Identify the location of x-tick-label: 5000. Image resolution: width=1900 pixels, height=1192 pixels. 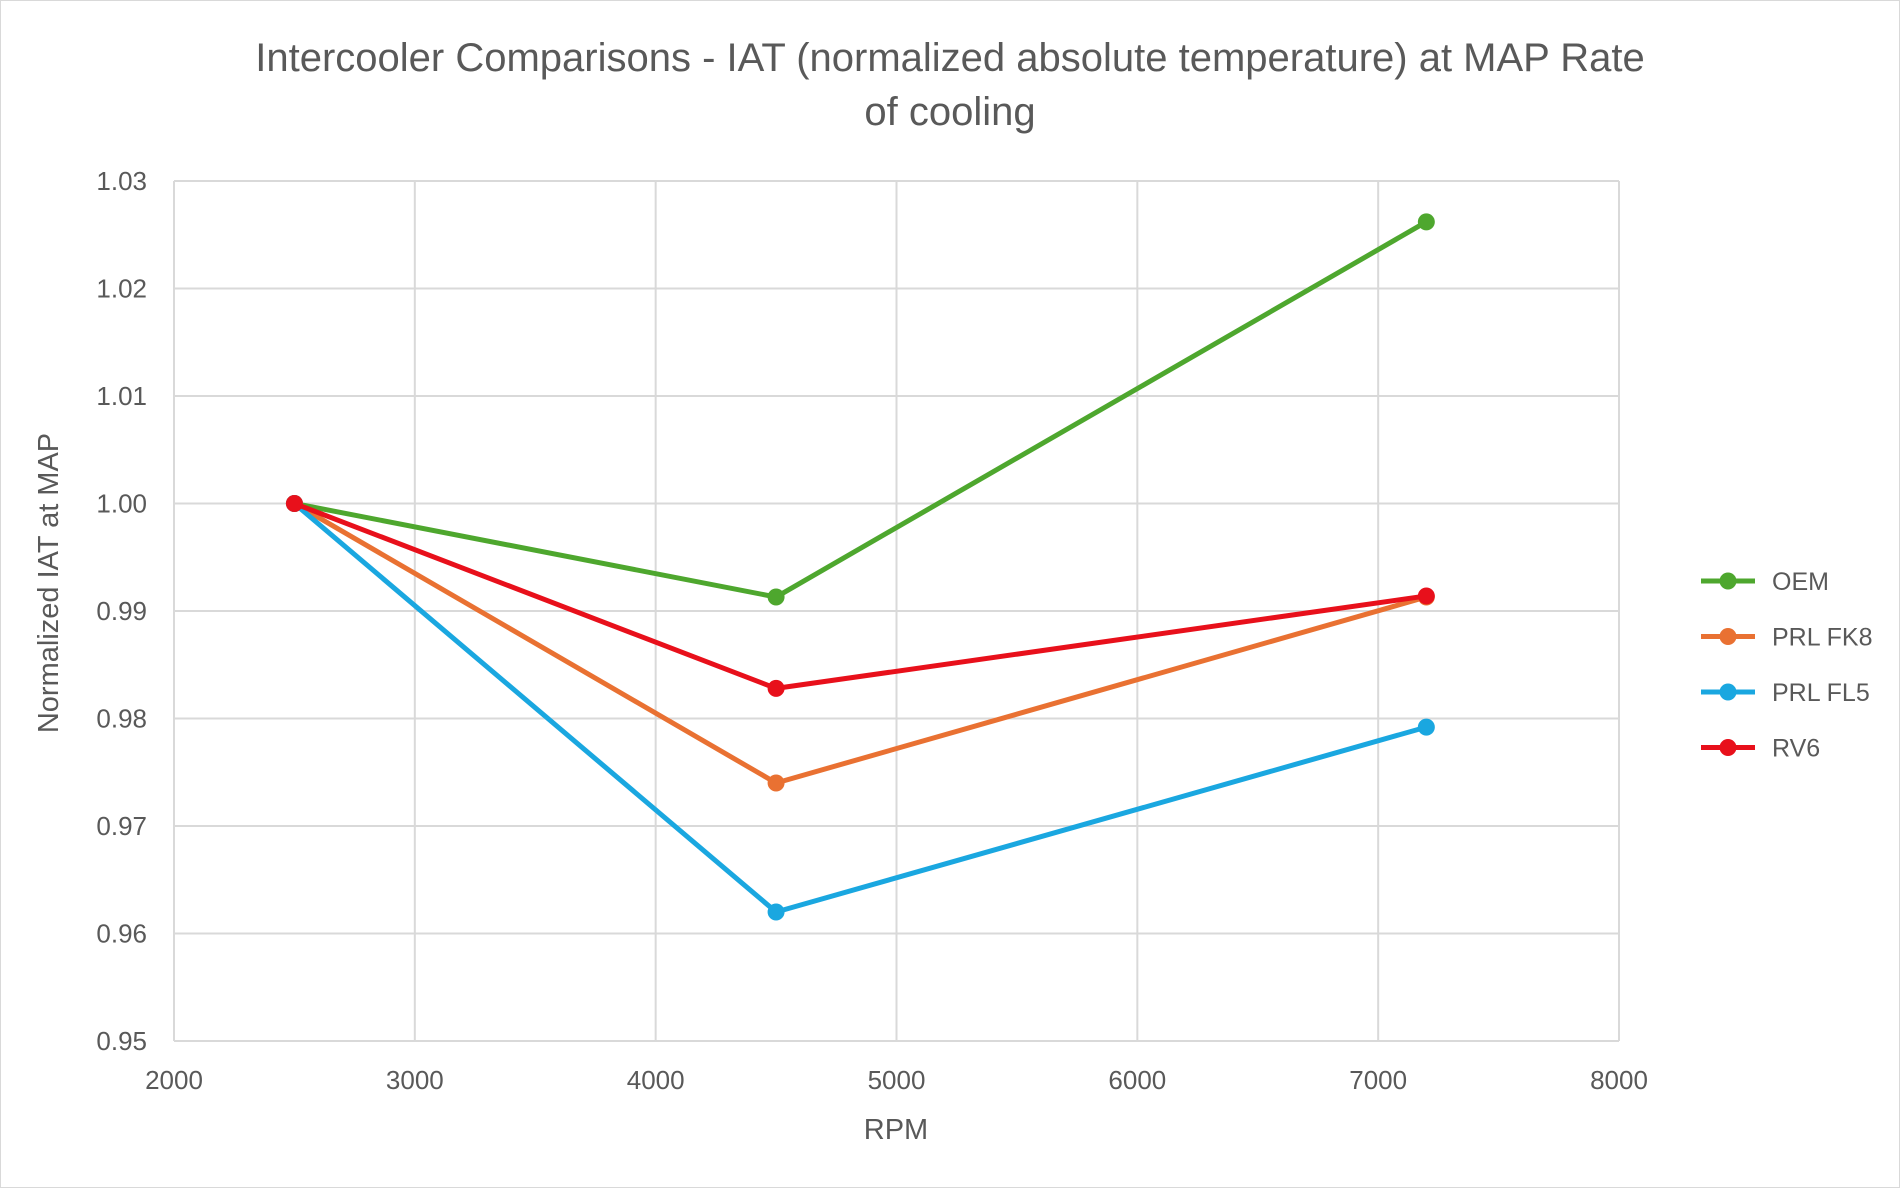
(897, 1080).